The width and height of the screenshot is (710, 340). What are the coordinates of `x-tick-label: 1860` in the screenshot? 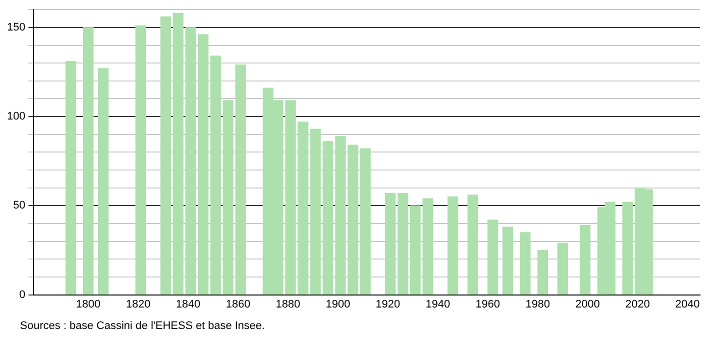 It's located at (238, 304).